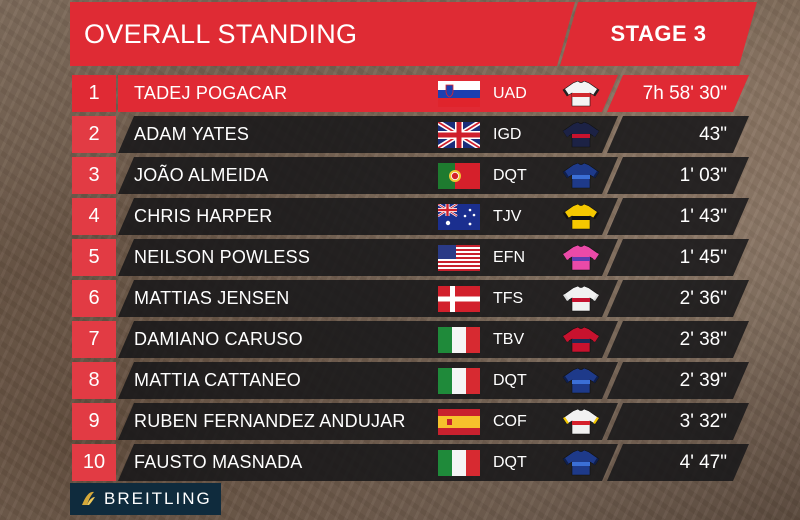  What do you see at coordinates (459, 299) in the screenshot?
I see `denmark-flag-icon` at bounding box center [459, 299].